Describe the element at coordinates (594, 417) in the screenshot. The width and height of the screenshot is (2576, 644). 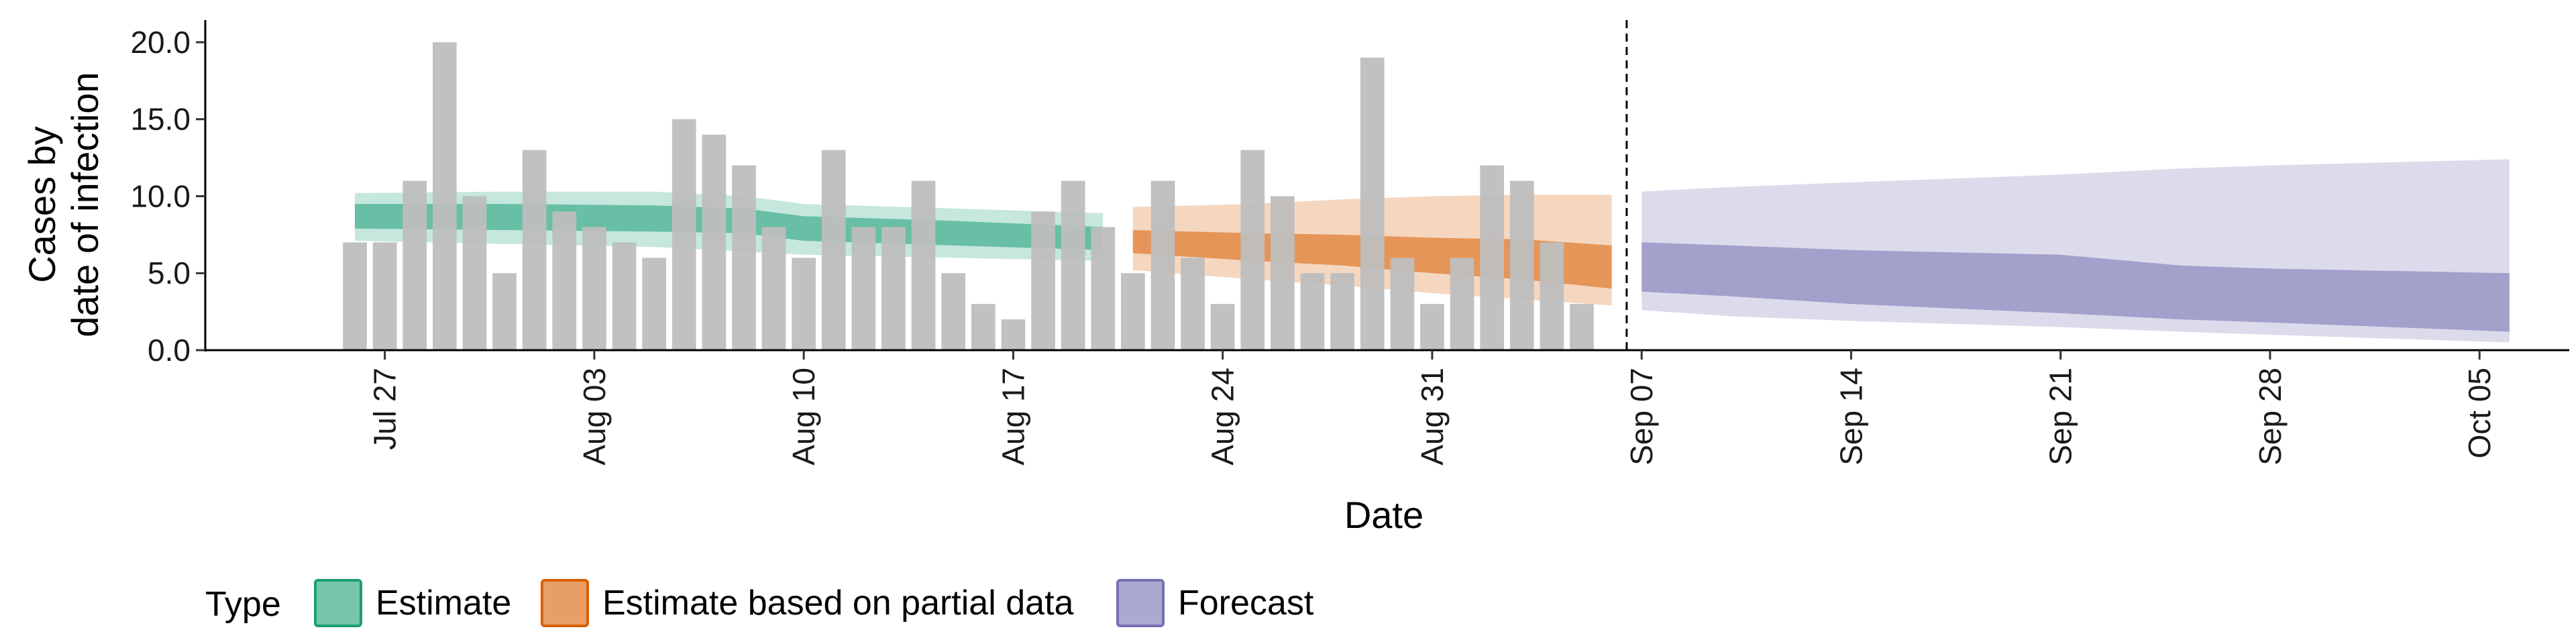
I see `x-tick-label: Aug 03` at that location.